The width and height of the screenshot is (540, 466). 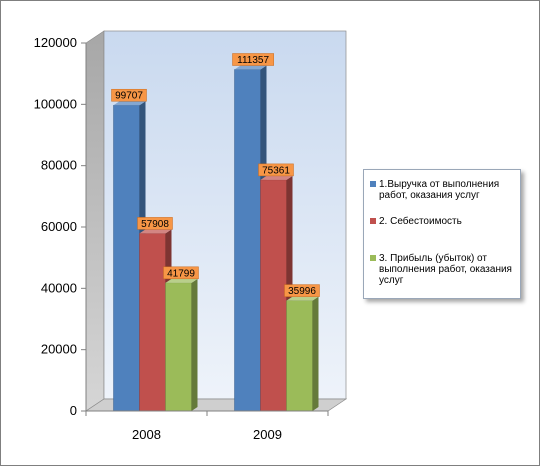 I want to click on x-tick-label: 2009, so click(x=267, y=434).